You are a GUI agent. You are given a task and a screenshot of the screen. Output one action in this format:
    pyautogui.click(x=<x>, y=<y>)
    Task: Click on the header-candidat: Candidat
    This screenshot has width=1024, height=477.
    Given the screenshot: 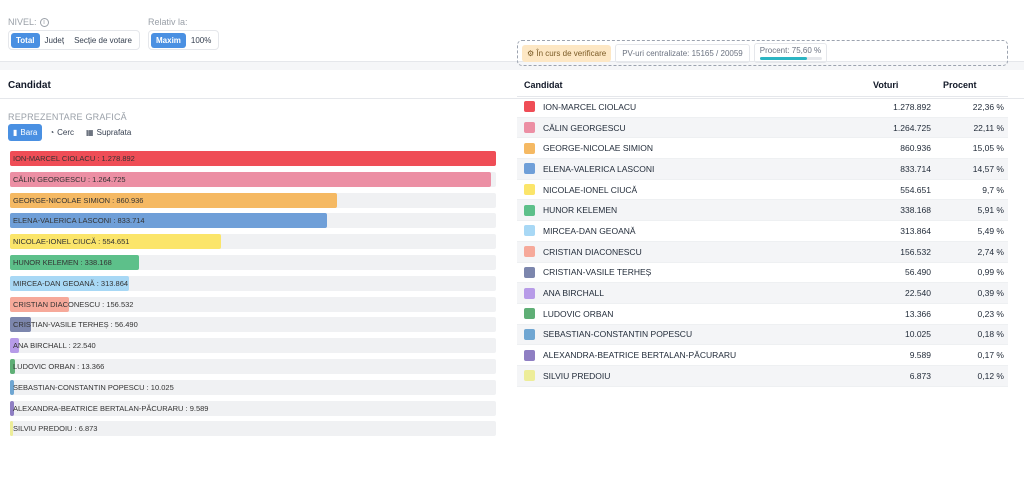 What is the action you would take?
    pyautogui.click(x=543, y=84)
    